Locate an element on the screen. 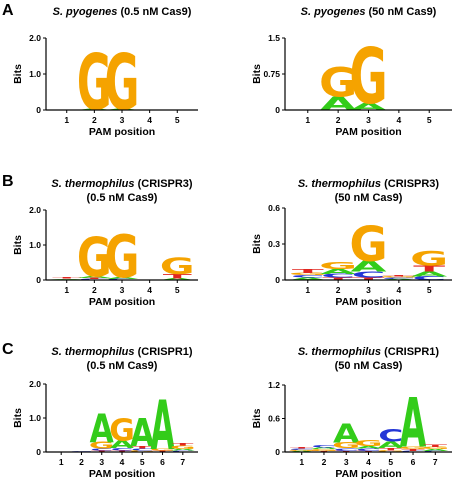  chart-1-title-condition: (0.5 nM Cas9) is located at coordinates (154, 12).